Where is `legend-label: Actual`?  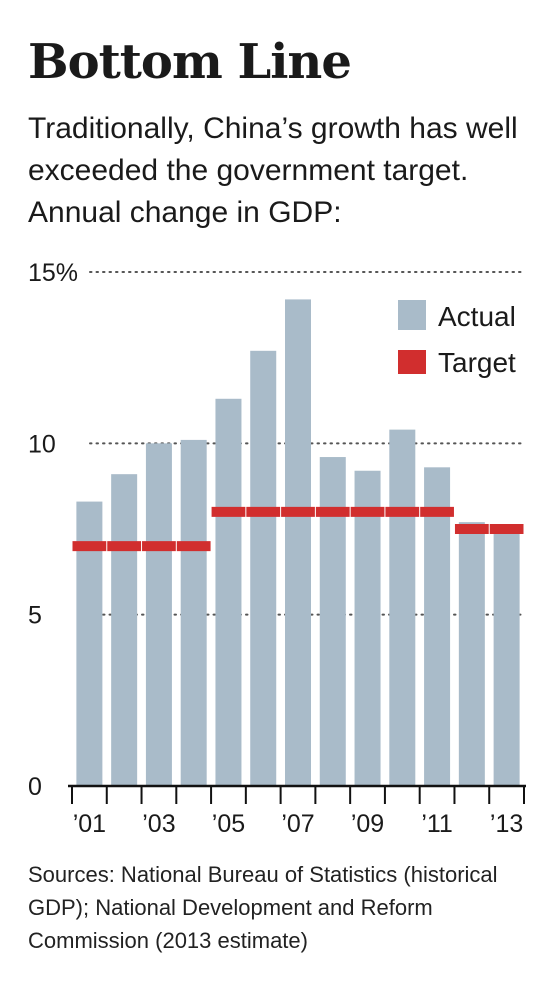
legend-label: Actual is located at coordinates (477, 316).